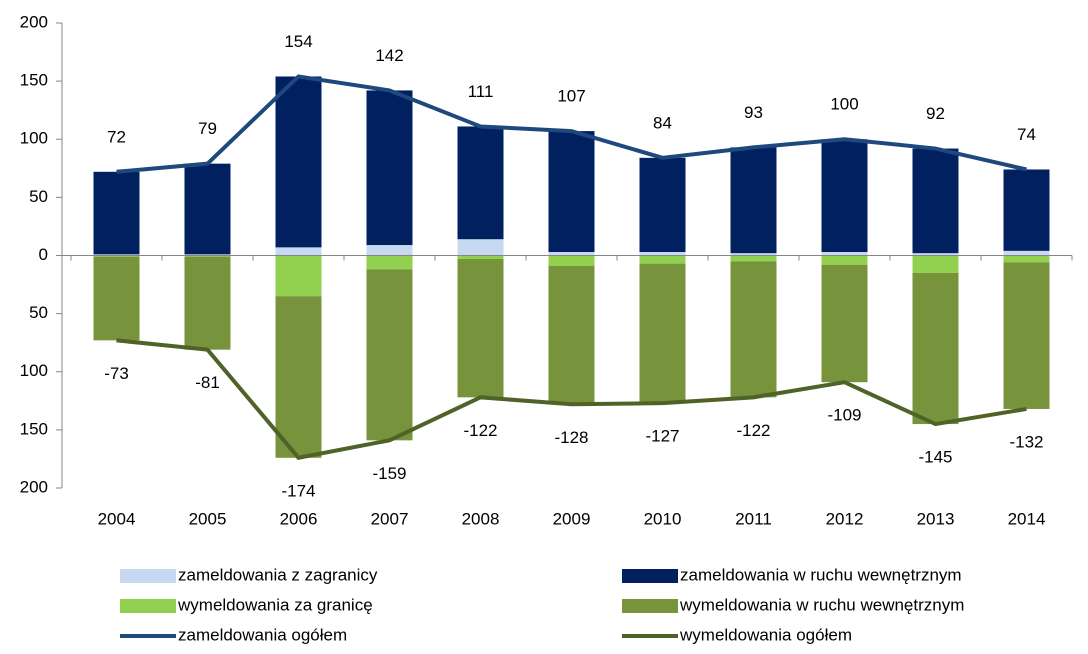 This screenshot has width=1088, height=654. Describe the element at coordinates (389, 473) in the screenshot. I see `data-label: -159` at that location.